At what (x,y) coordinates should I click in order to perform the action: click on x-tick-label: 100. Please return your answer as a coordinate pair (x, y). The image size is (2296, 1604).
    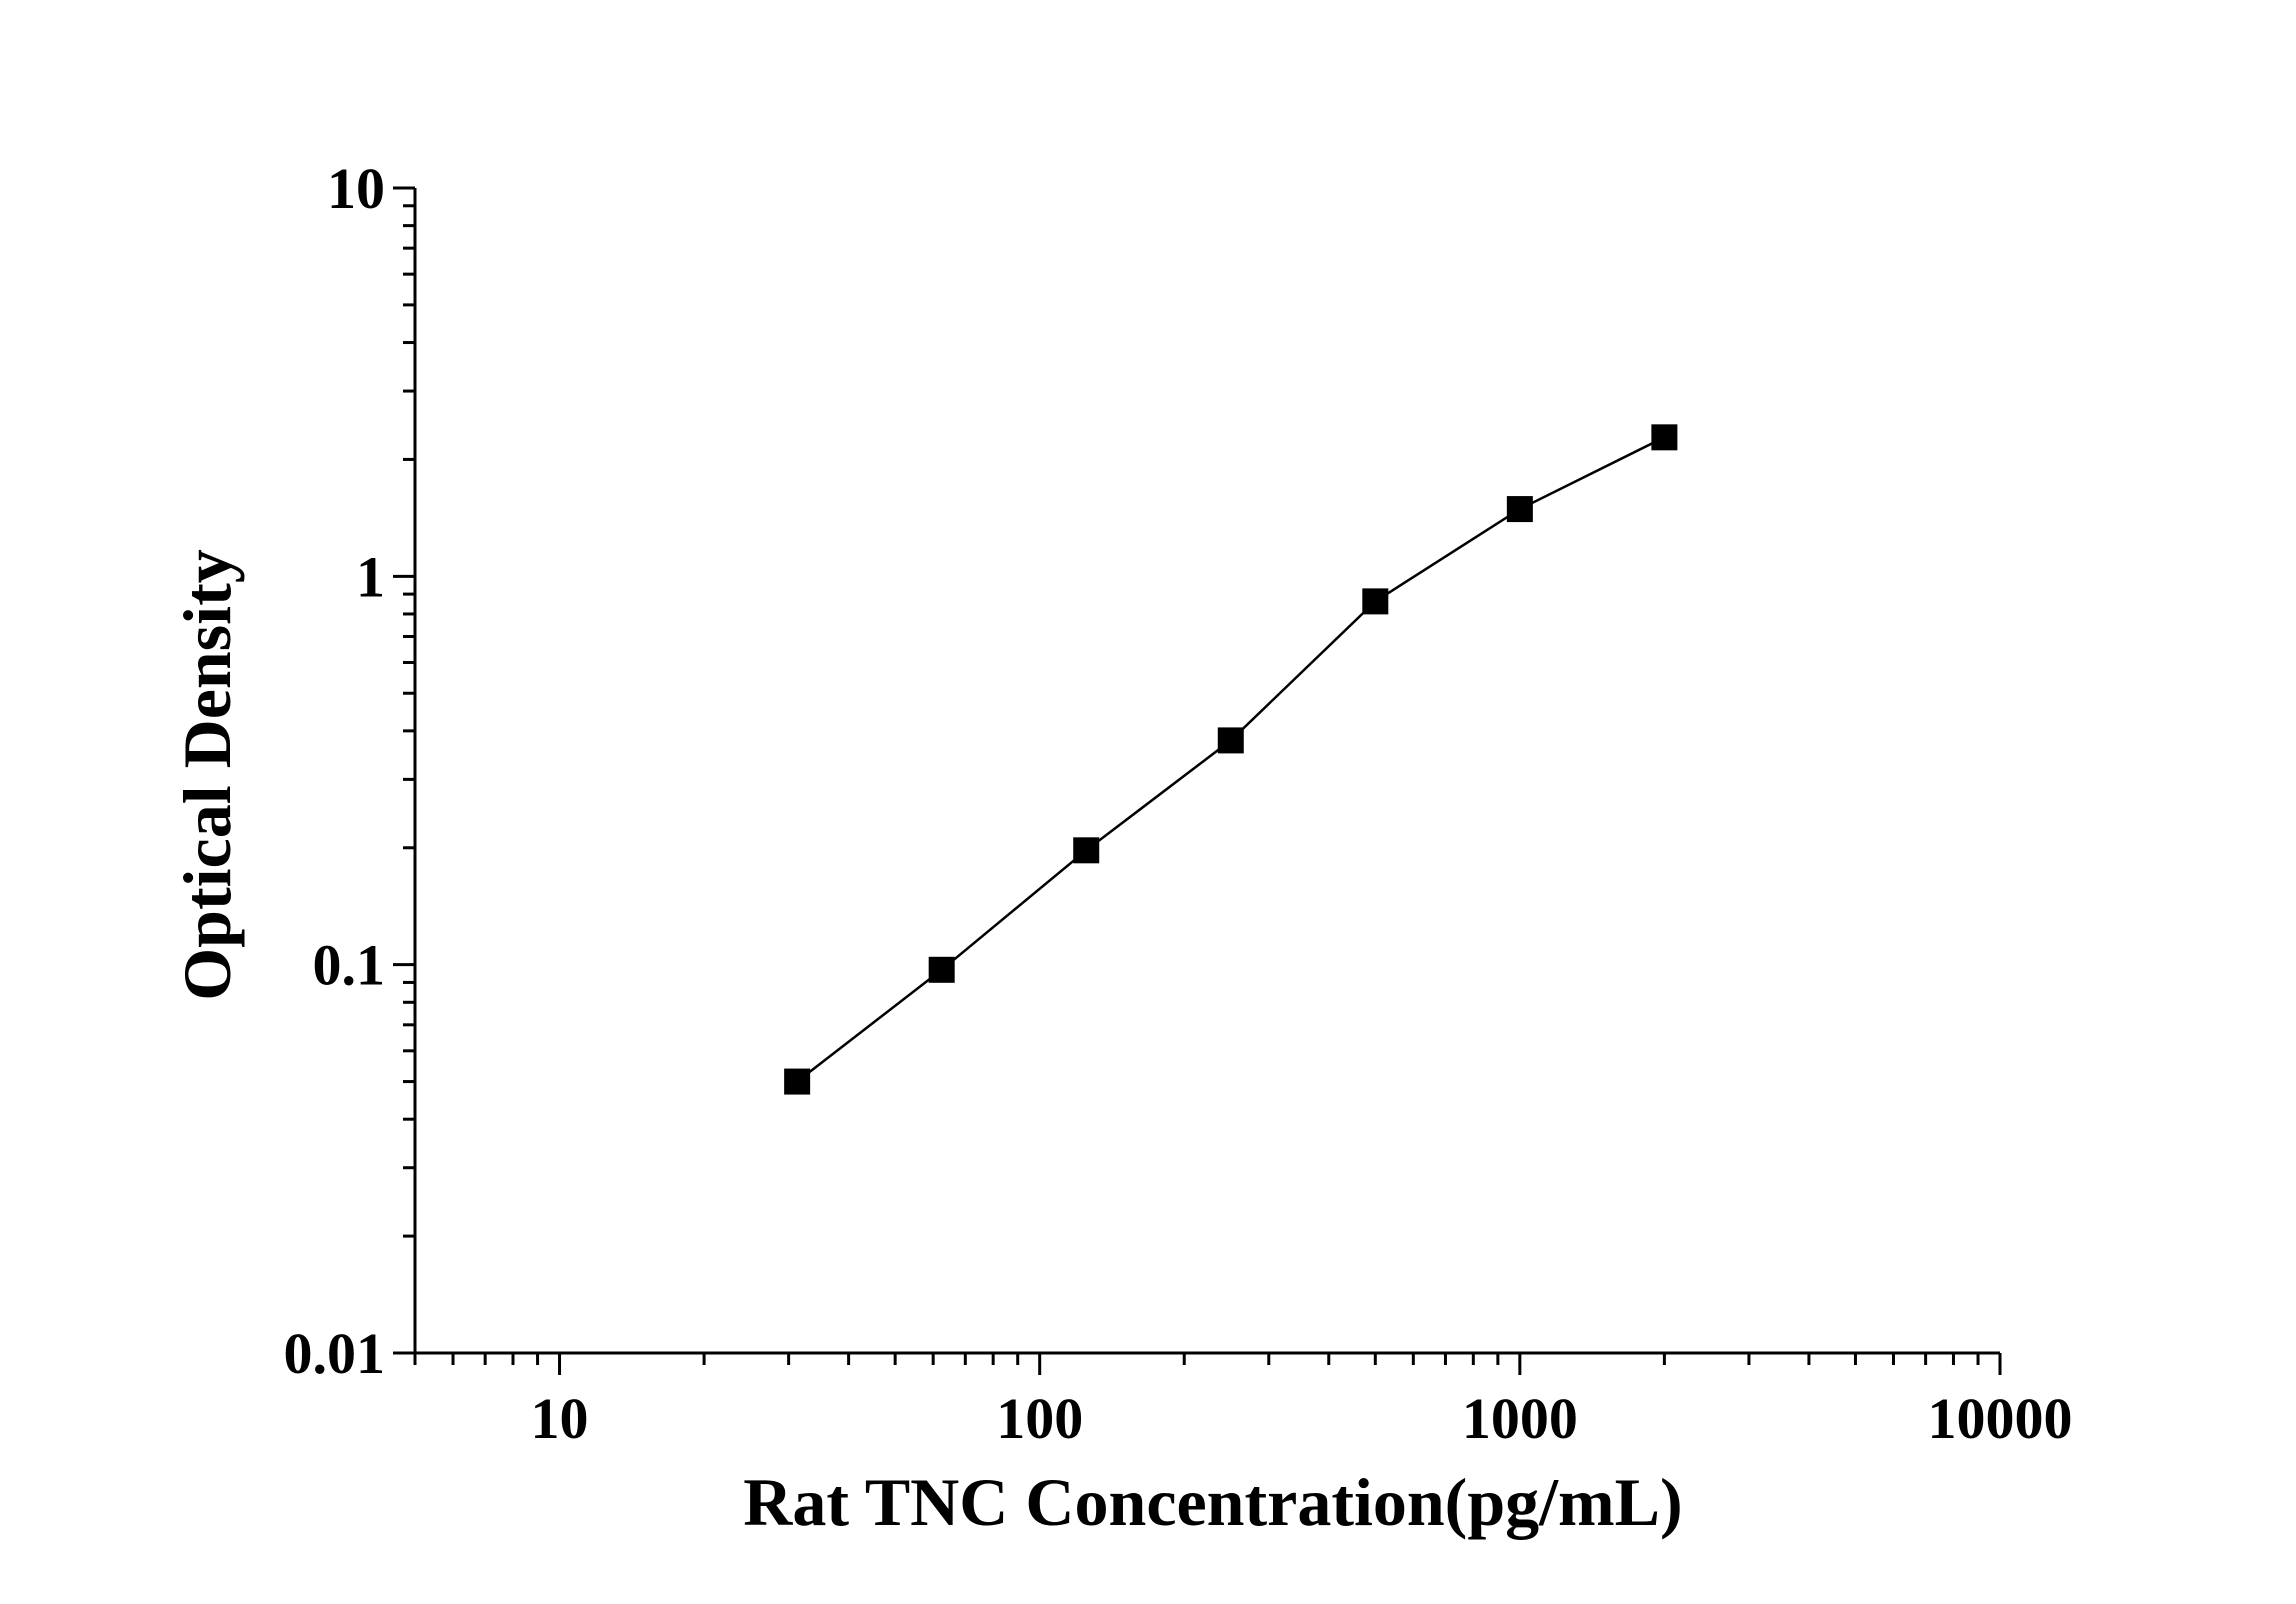
    Looking at the image, I should click on (1039, 1418).